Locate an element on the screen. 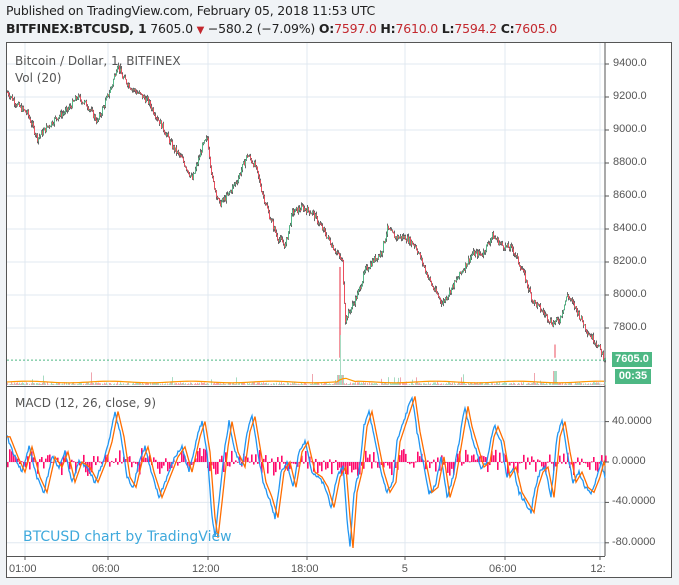 The height and width of the screenshot is (585, 679). down-arrow-icon: ▼ is located at coordinates (200, 30).